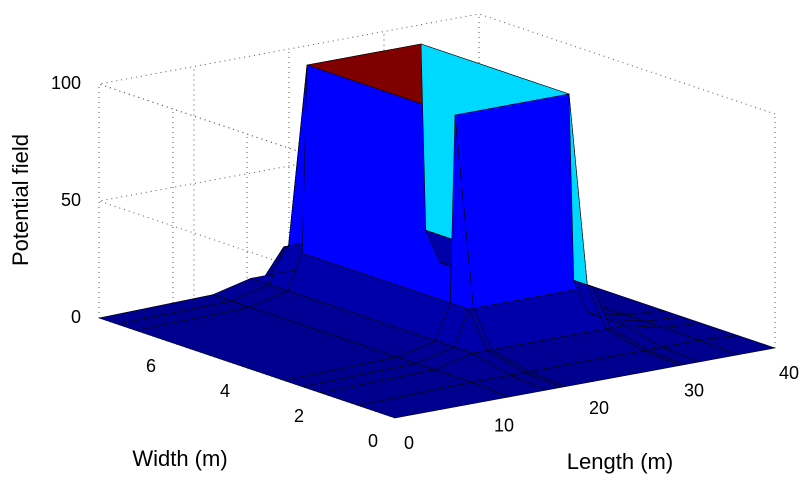  What do you see at coordinates (225, 391) in the screenshot?
I see `y-tick-label: 4` at bounding box center [225, 391].